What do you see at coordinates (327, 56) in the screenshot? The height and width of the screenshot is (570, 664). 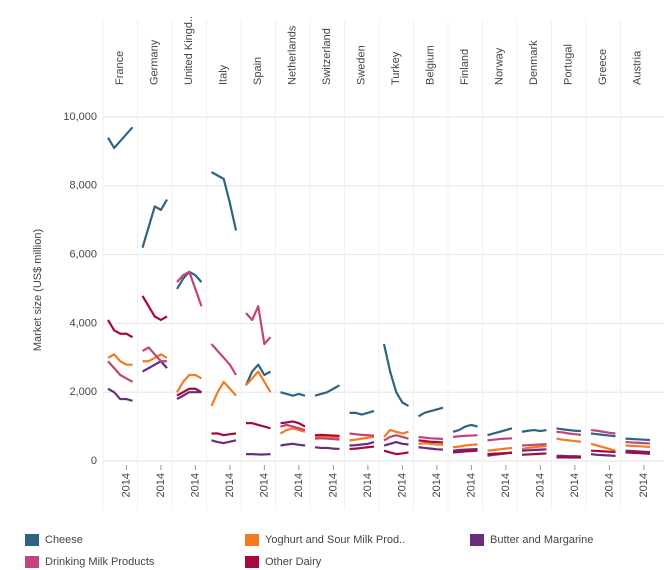 I see `country-label: Switzerland` at bounding box center [327, 56].